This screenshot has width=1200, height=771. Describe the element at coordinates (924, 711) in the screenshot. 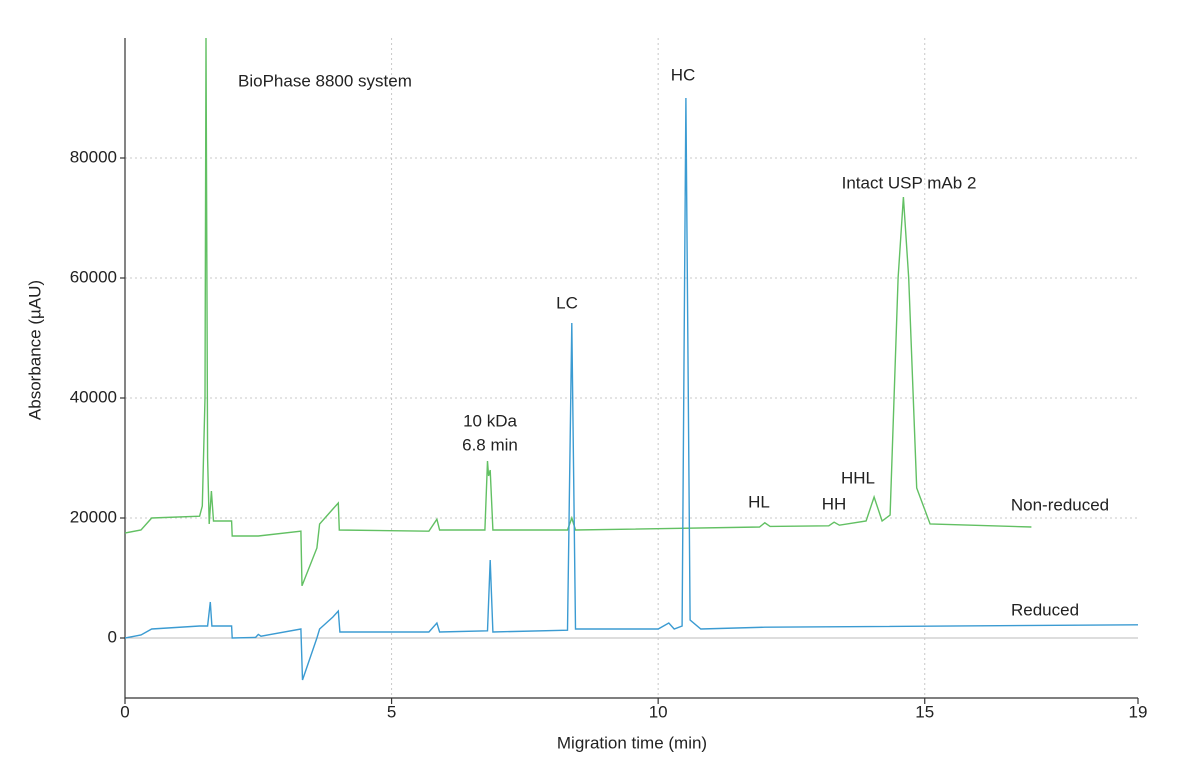

I see `x-tick-label: 15` at that location.